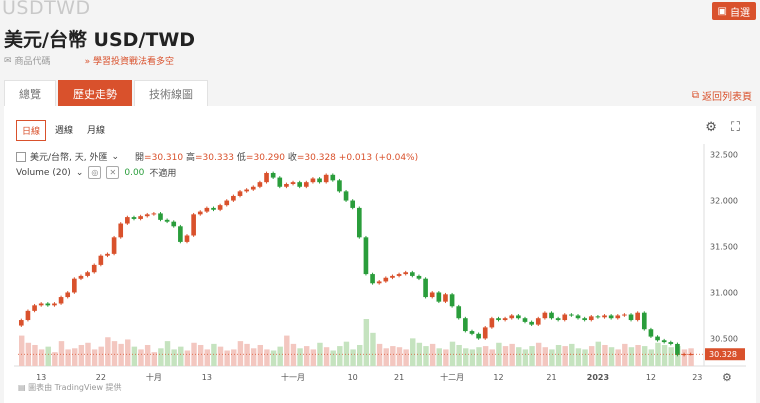 This screenshot has height=403, width=760. I want to click on x-tick-label: 2023, so click(598, 377).